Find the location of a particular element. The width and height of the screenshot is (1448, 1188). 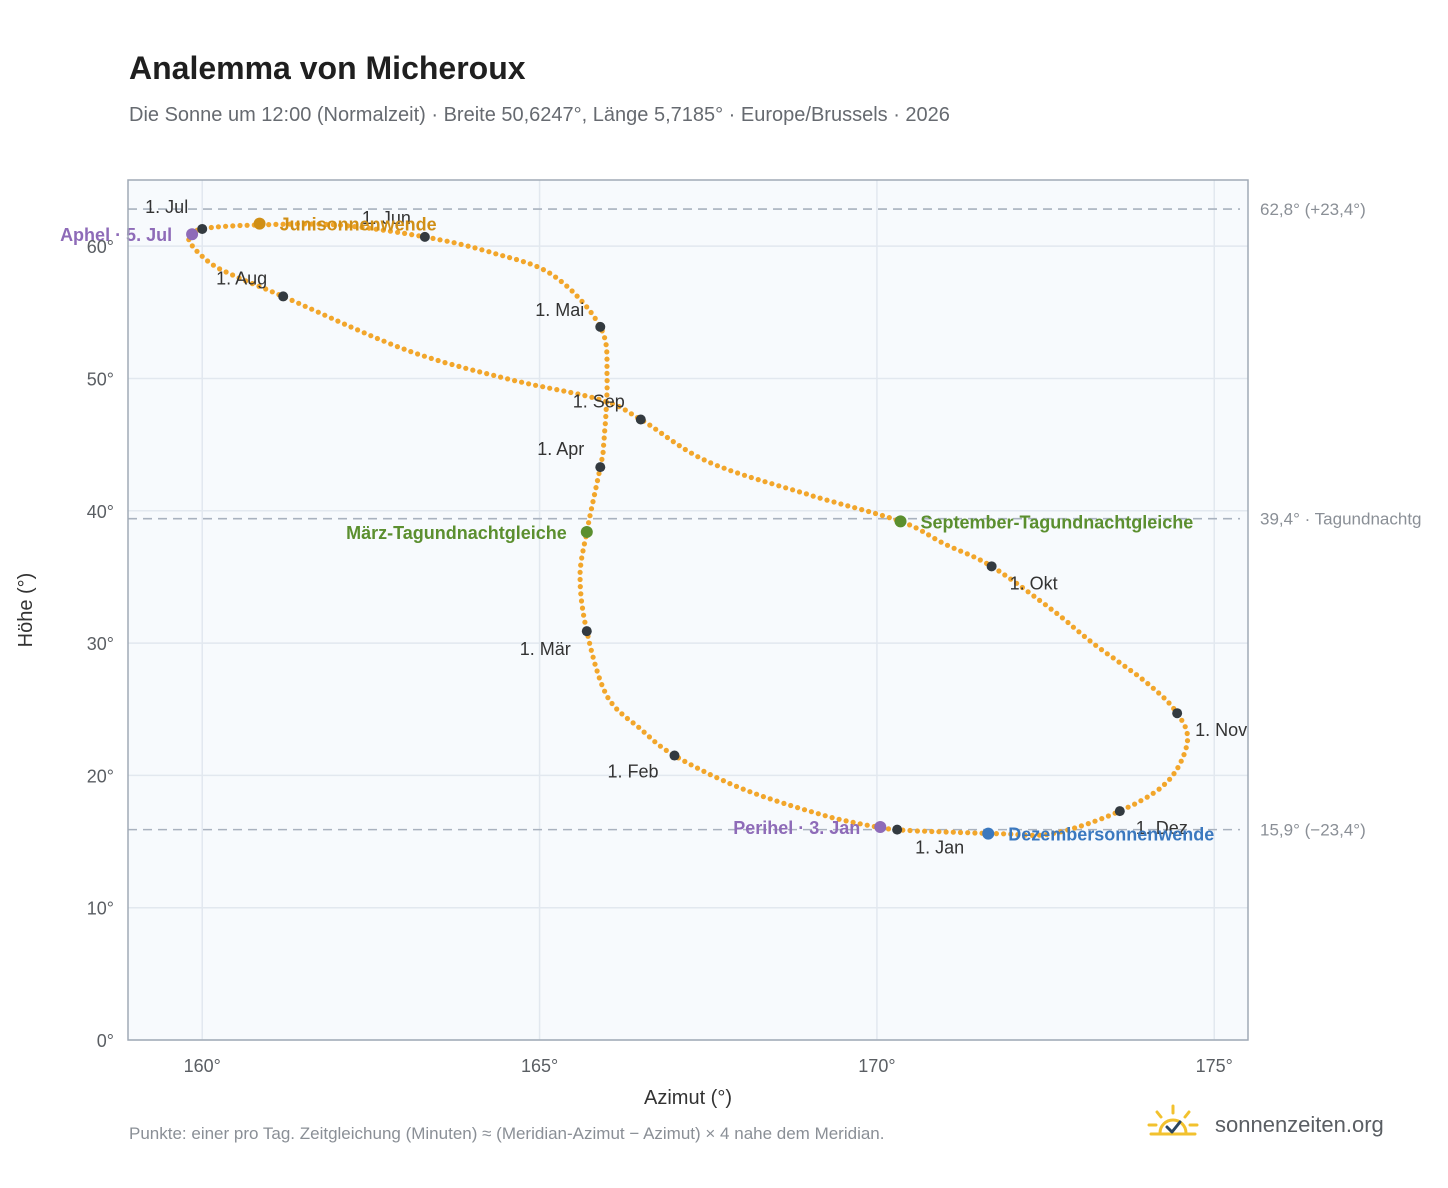

month-label: 1. Dez is located at coordinates (1162, 828).